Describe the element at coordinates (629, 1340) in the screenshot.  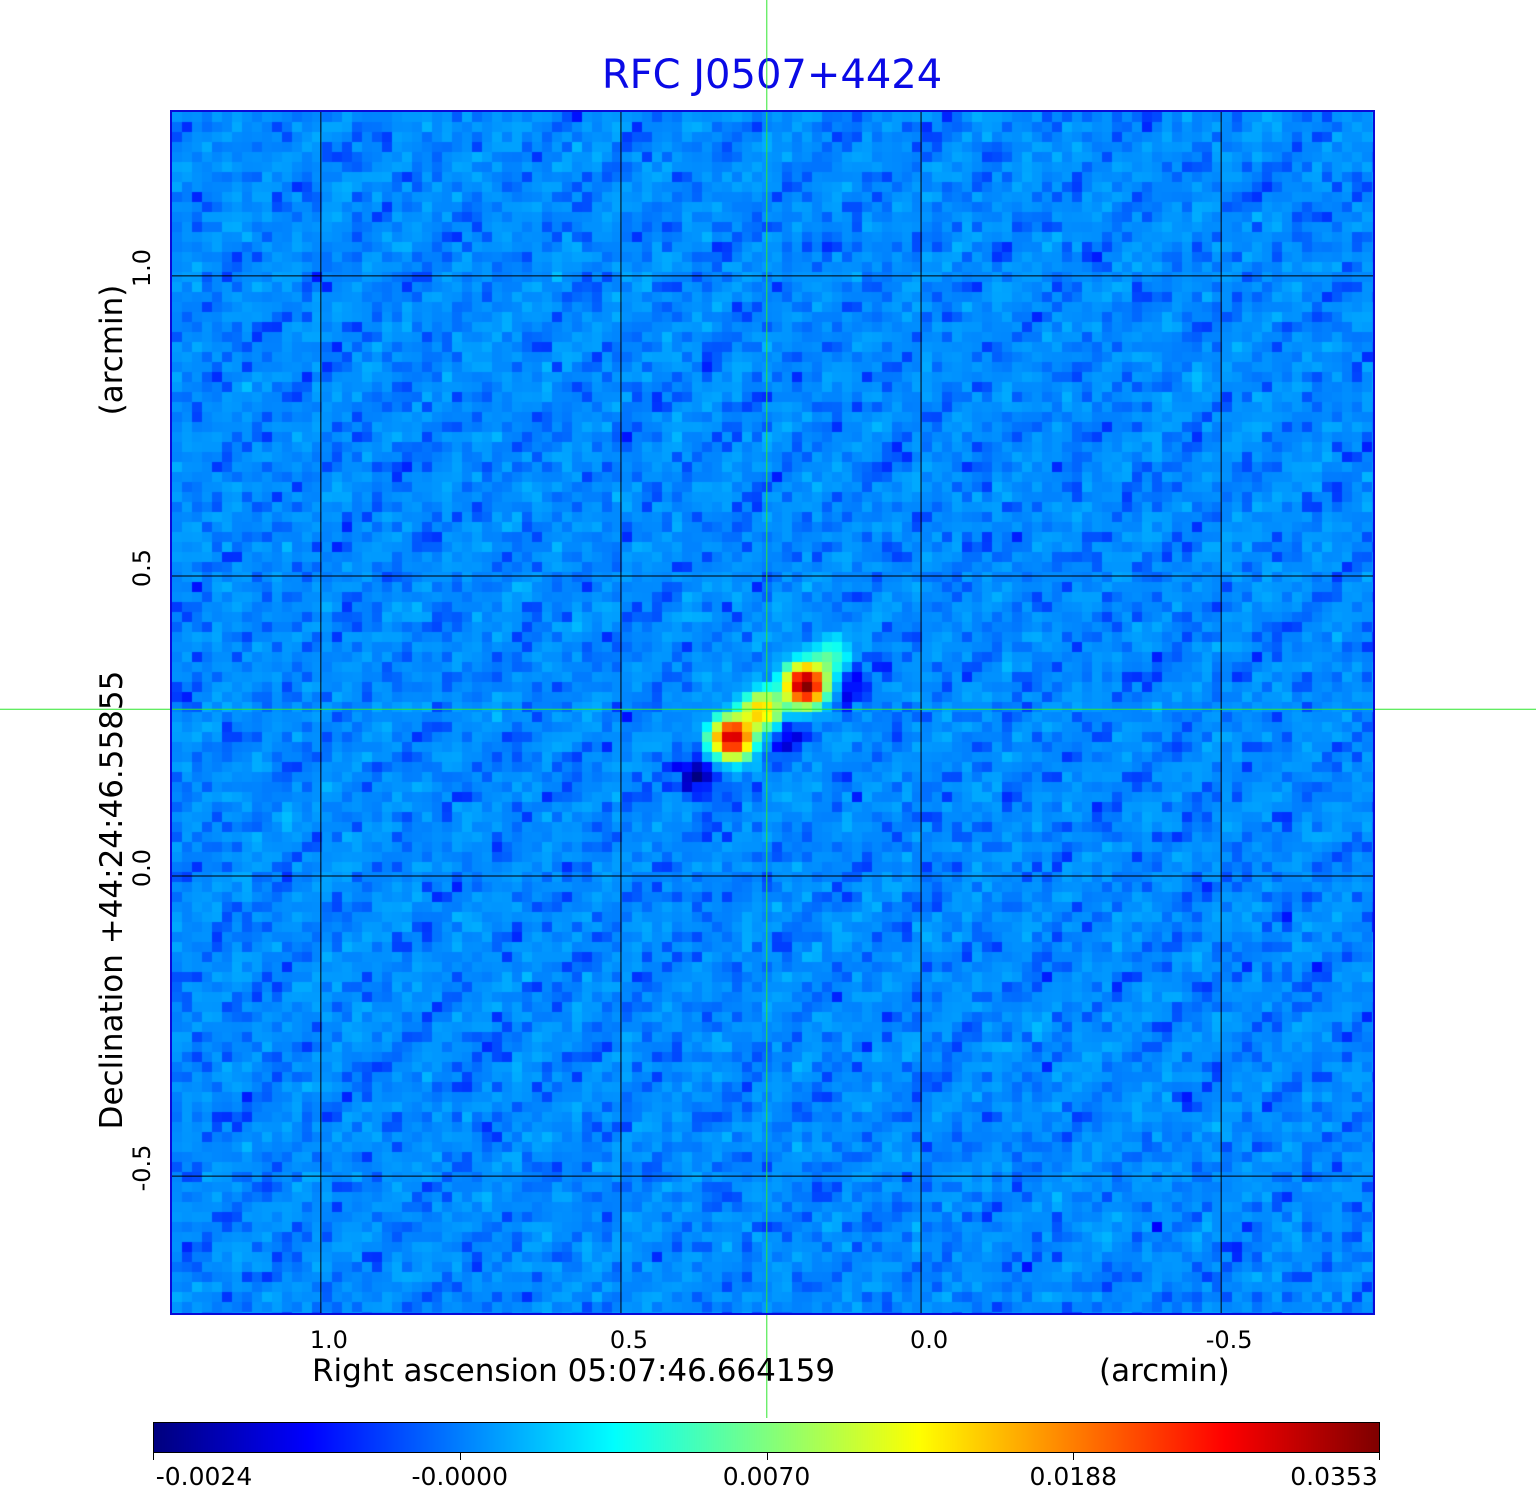
I see `x-tick-label: 0.5` at that location.